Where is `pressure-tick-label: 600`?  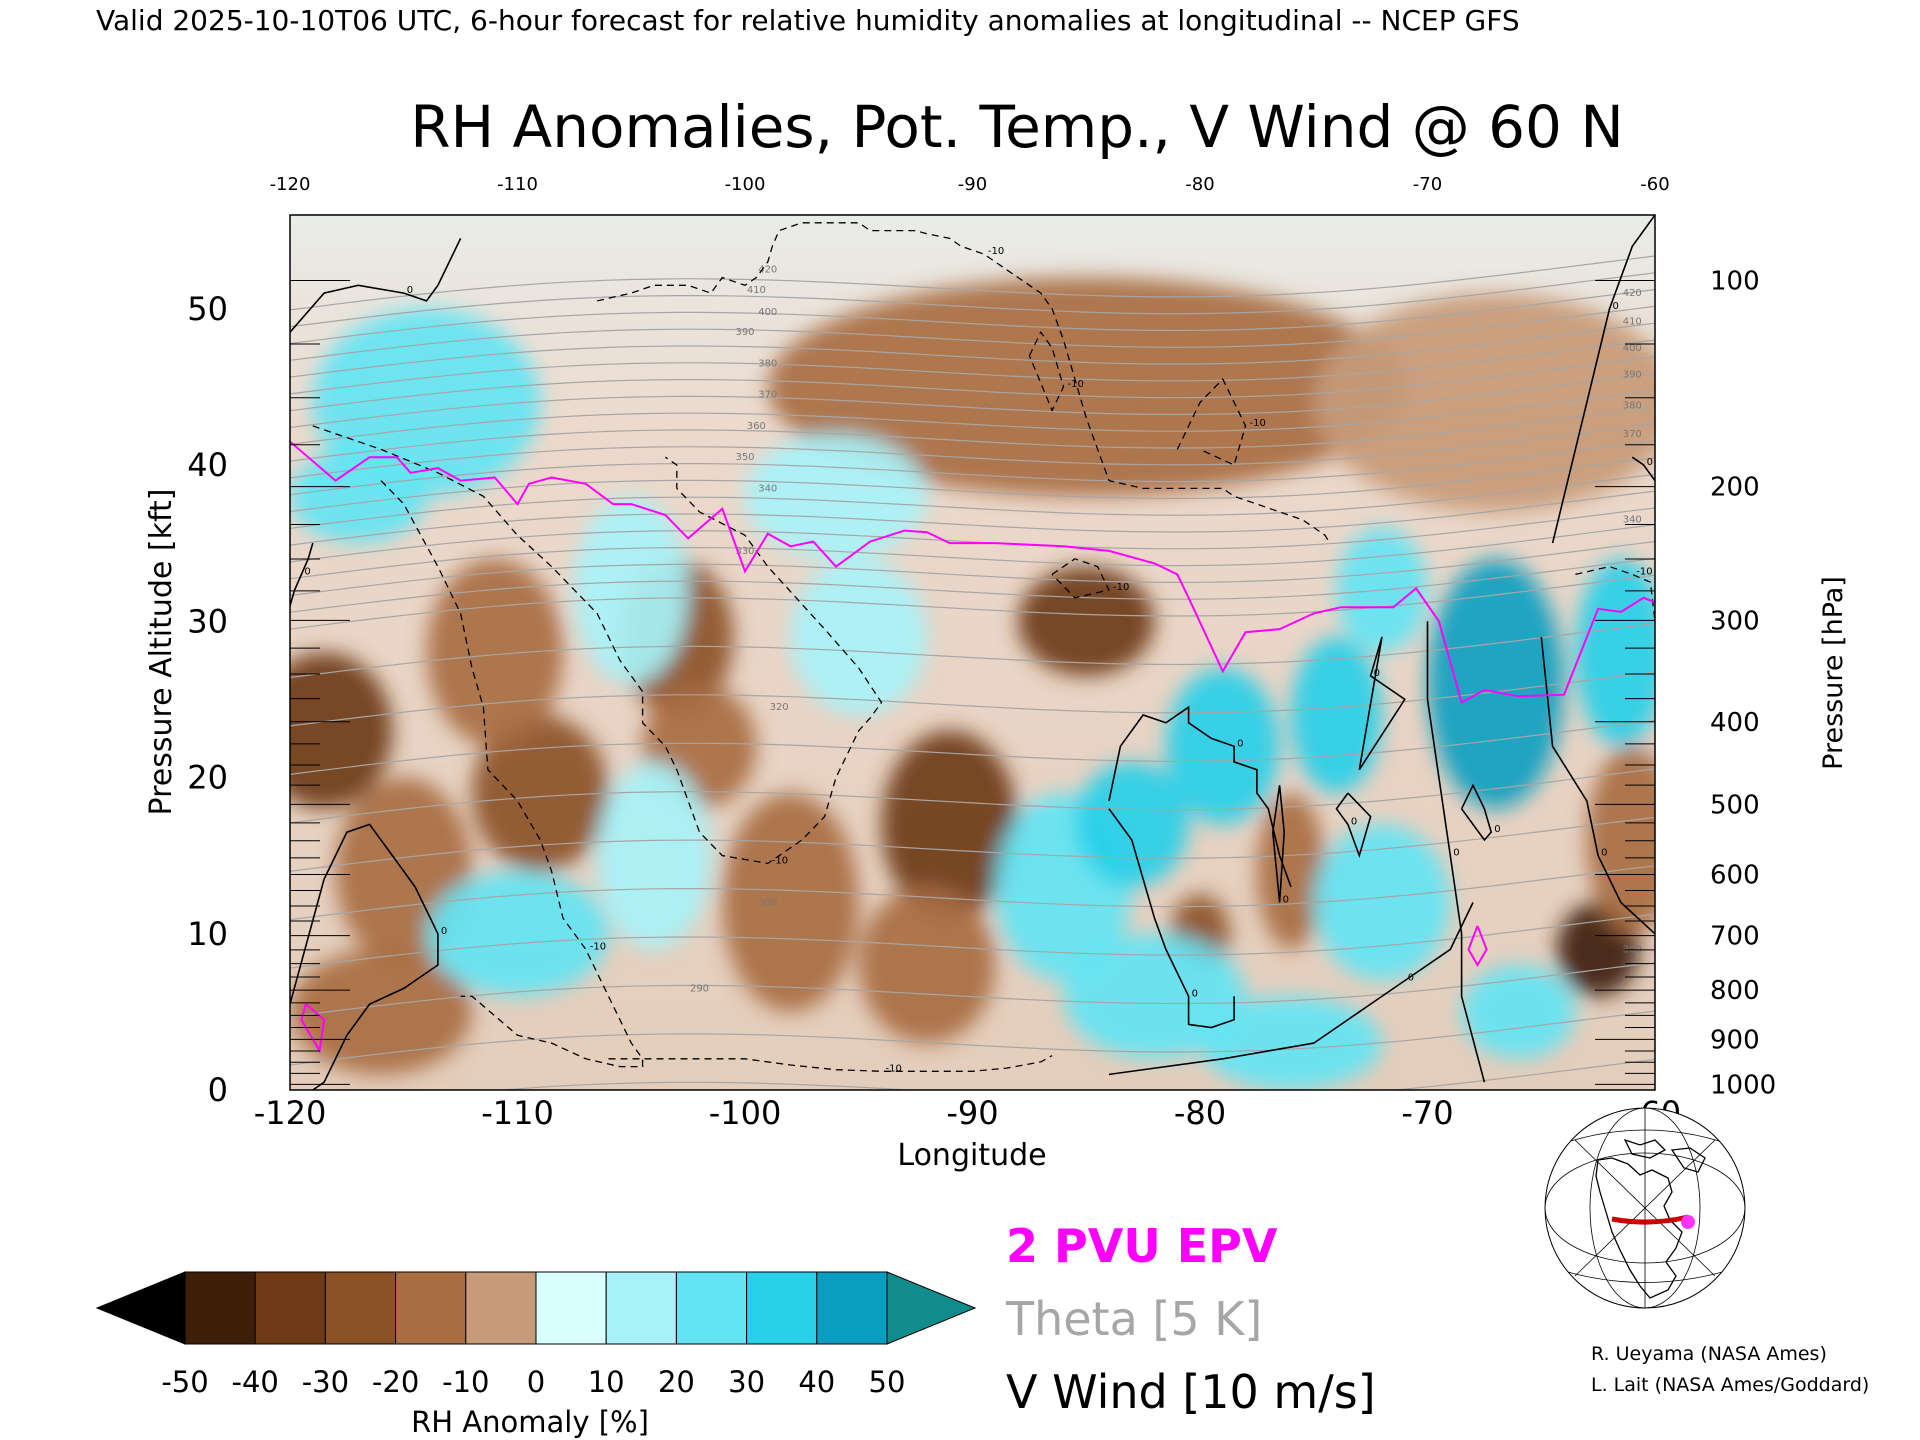
pressure-tick-label: 600 is located at coordinates (1735, 875).